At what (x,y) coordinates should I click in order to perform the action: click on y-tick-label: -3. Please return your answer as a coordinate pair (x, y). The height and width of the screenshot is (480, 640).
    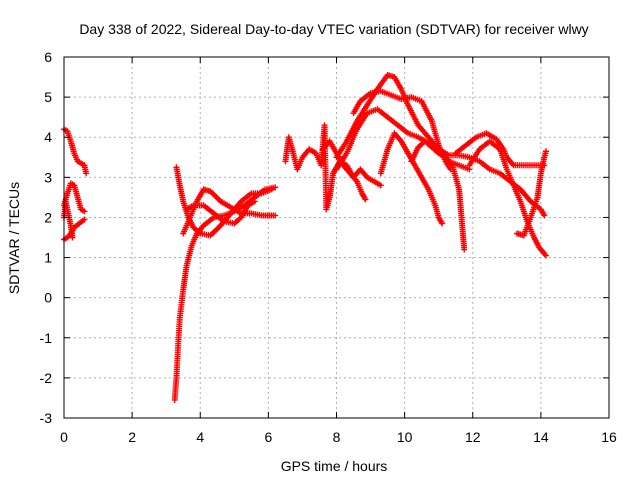
    Looking at the image, I should click on (46, 418).